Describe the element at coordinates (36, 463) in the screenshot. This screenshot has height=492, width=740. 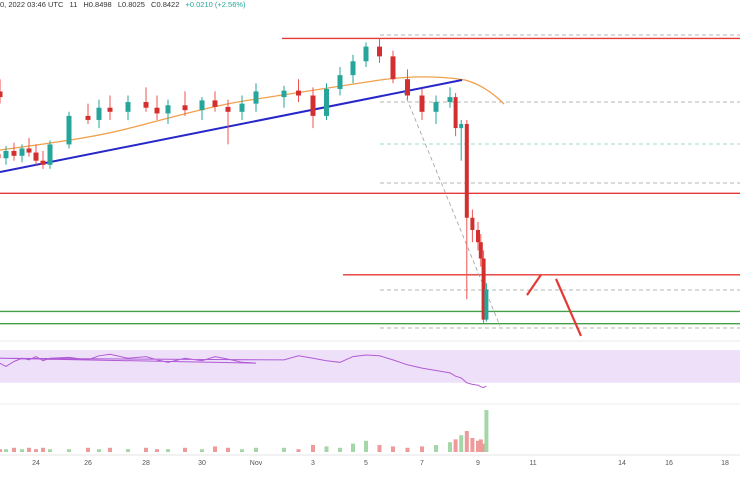
I see `x-tick-label-0: 24` at that location.